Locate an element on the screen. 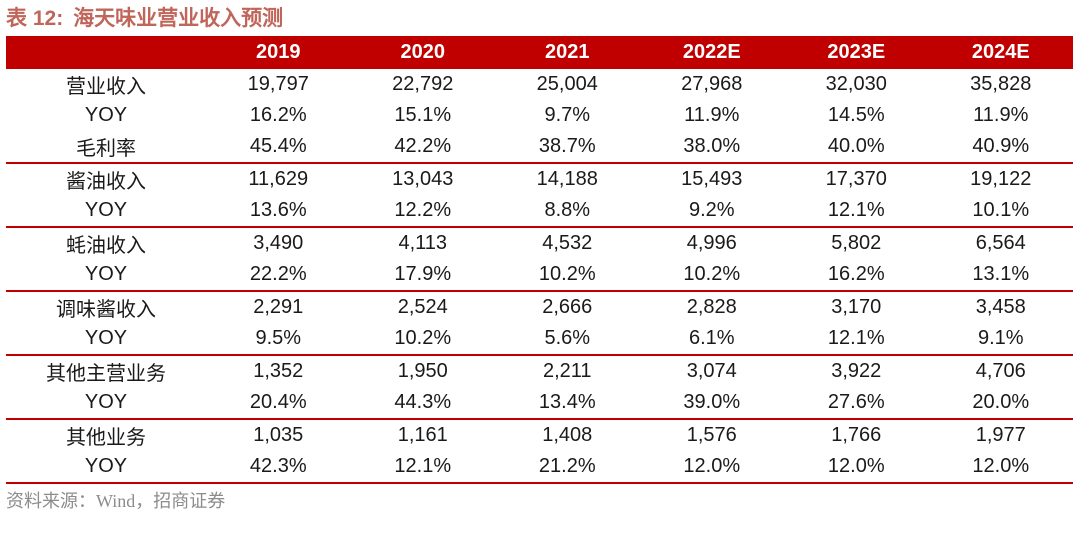 Image resolution: width=1080 pixels, height=542 pixels. value-cell: 9.1% is located at coordinates (1000, 339).